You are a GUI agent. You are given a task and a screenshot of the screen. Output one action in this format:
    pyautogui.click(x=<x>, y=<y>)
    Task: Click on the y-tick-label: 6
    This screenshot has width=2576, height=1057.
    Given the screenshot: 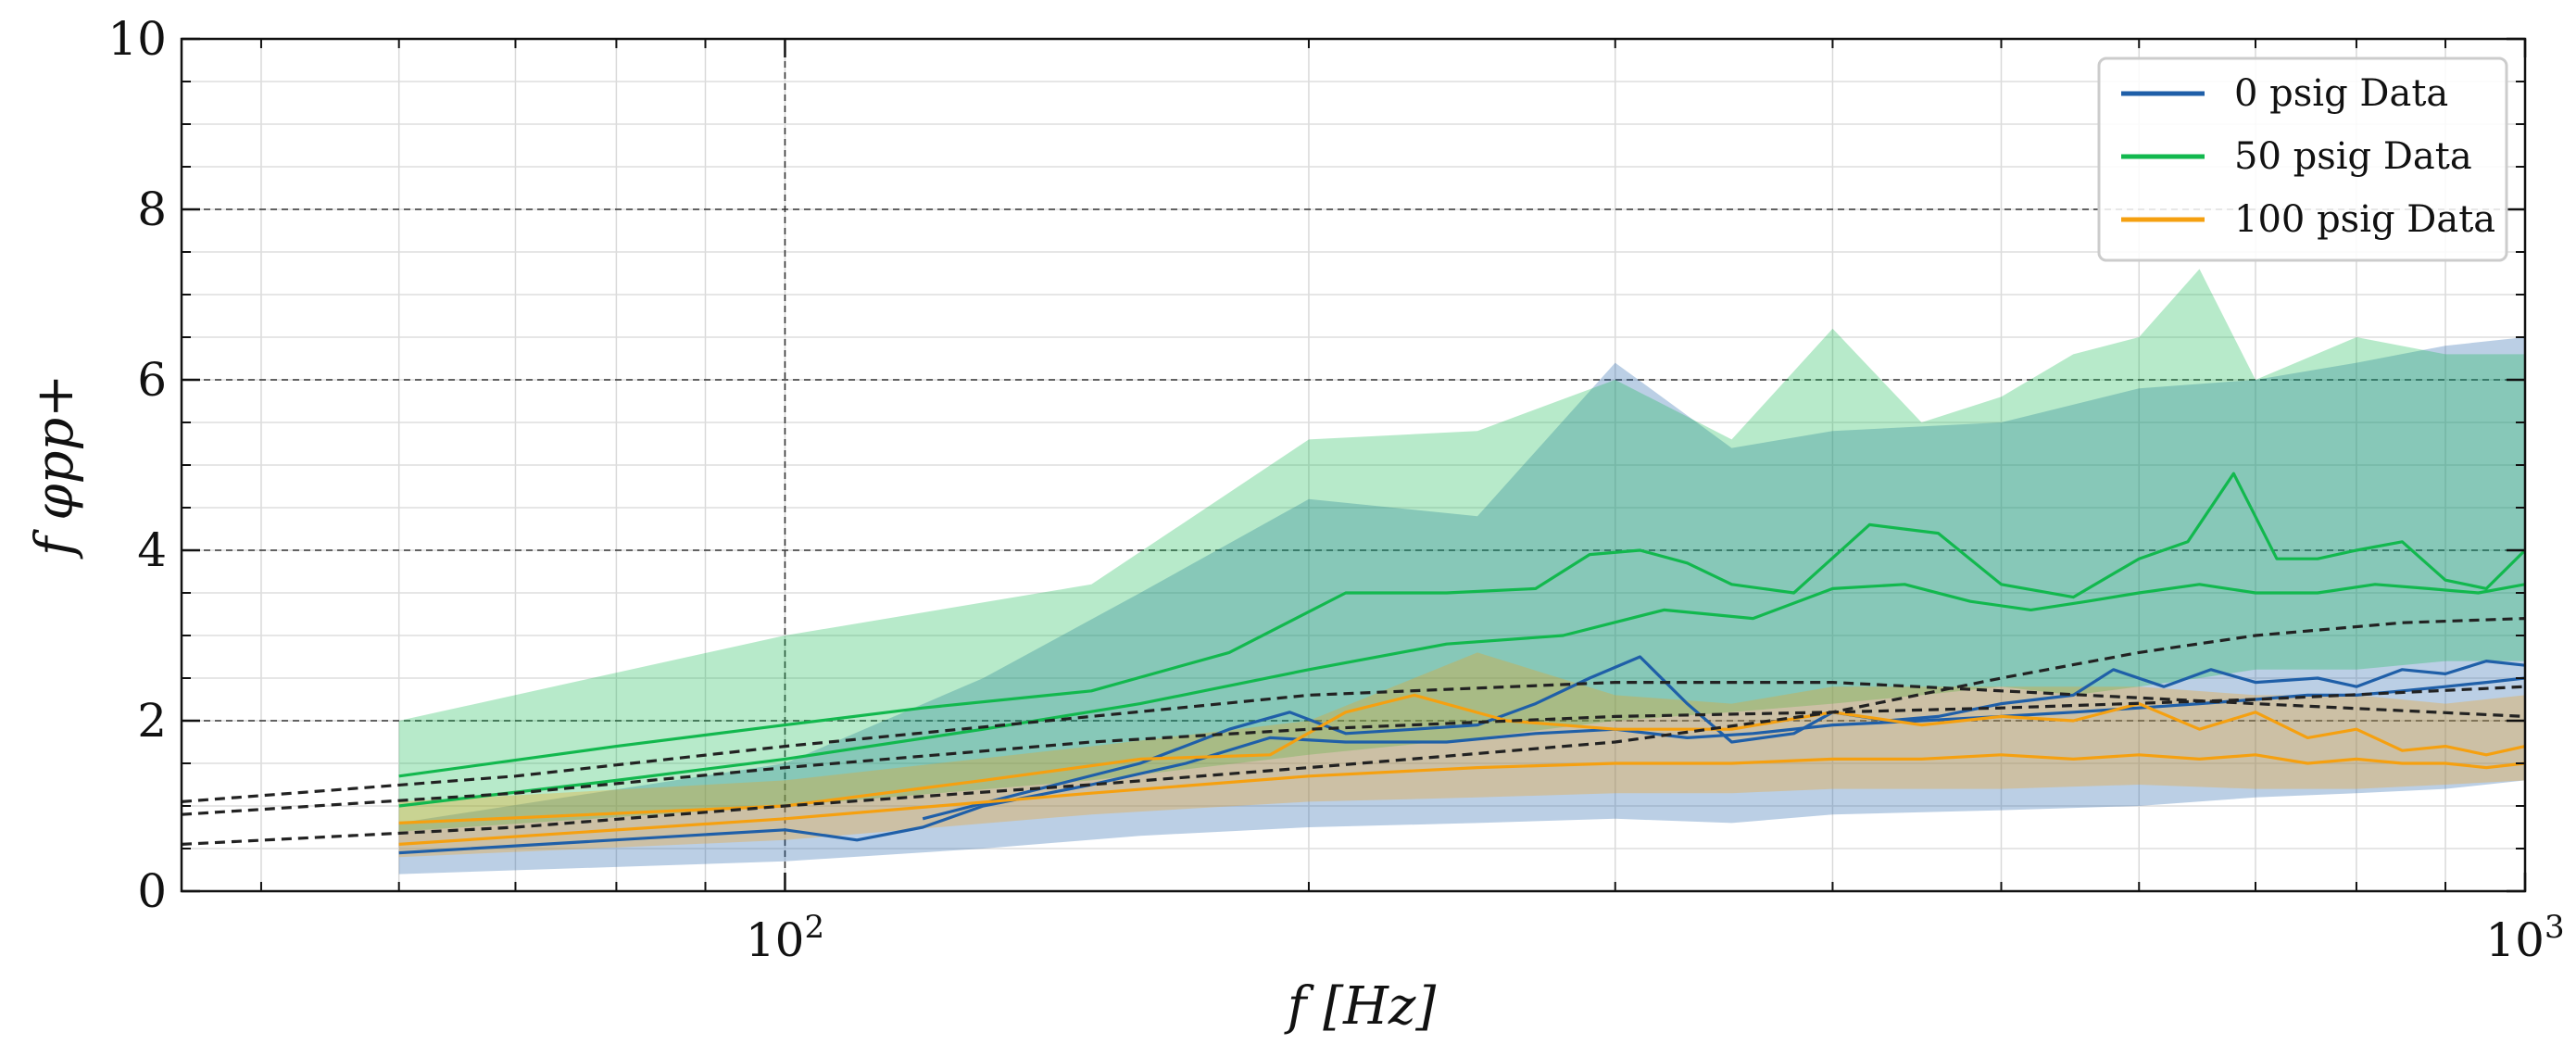 What is the action you would take?
    pyautogui.click(x=152, y=380)
    